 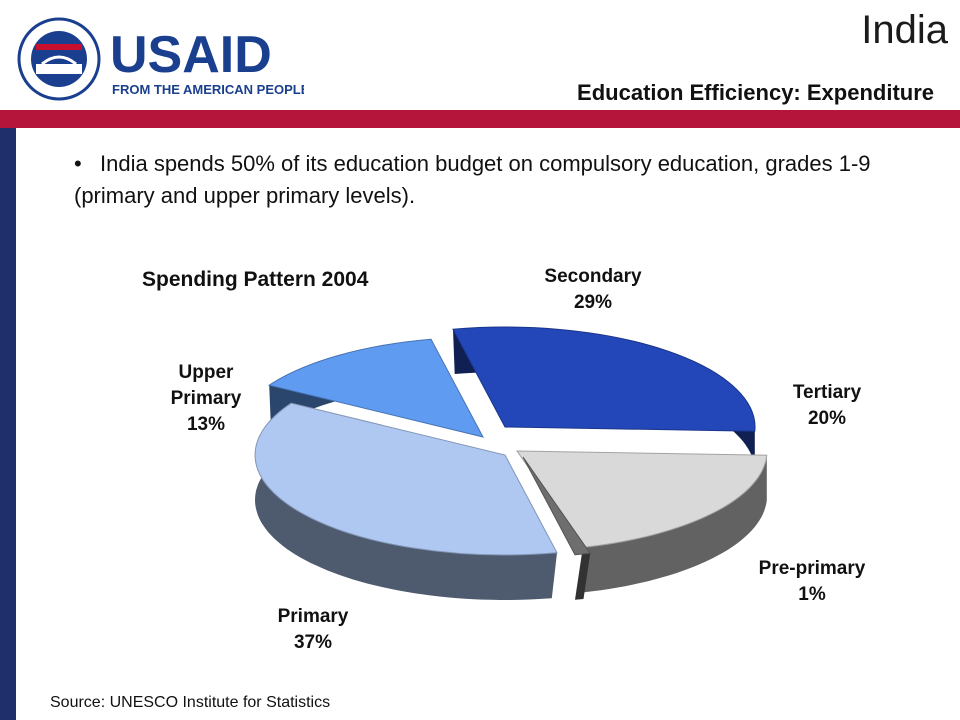 I want to click on slice-label-upper-primary: Upper Primary 13%, so click(x=206, y=399).